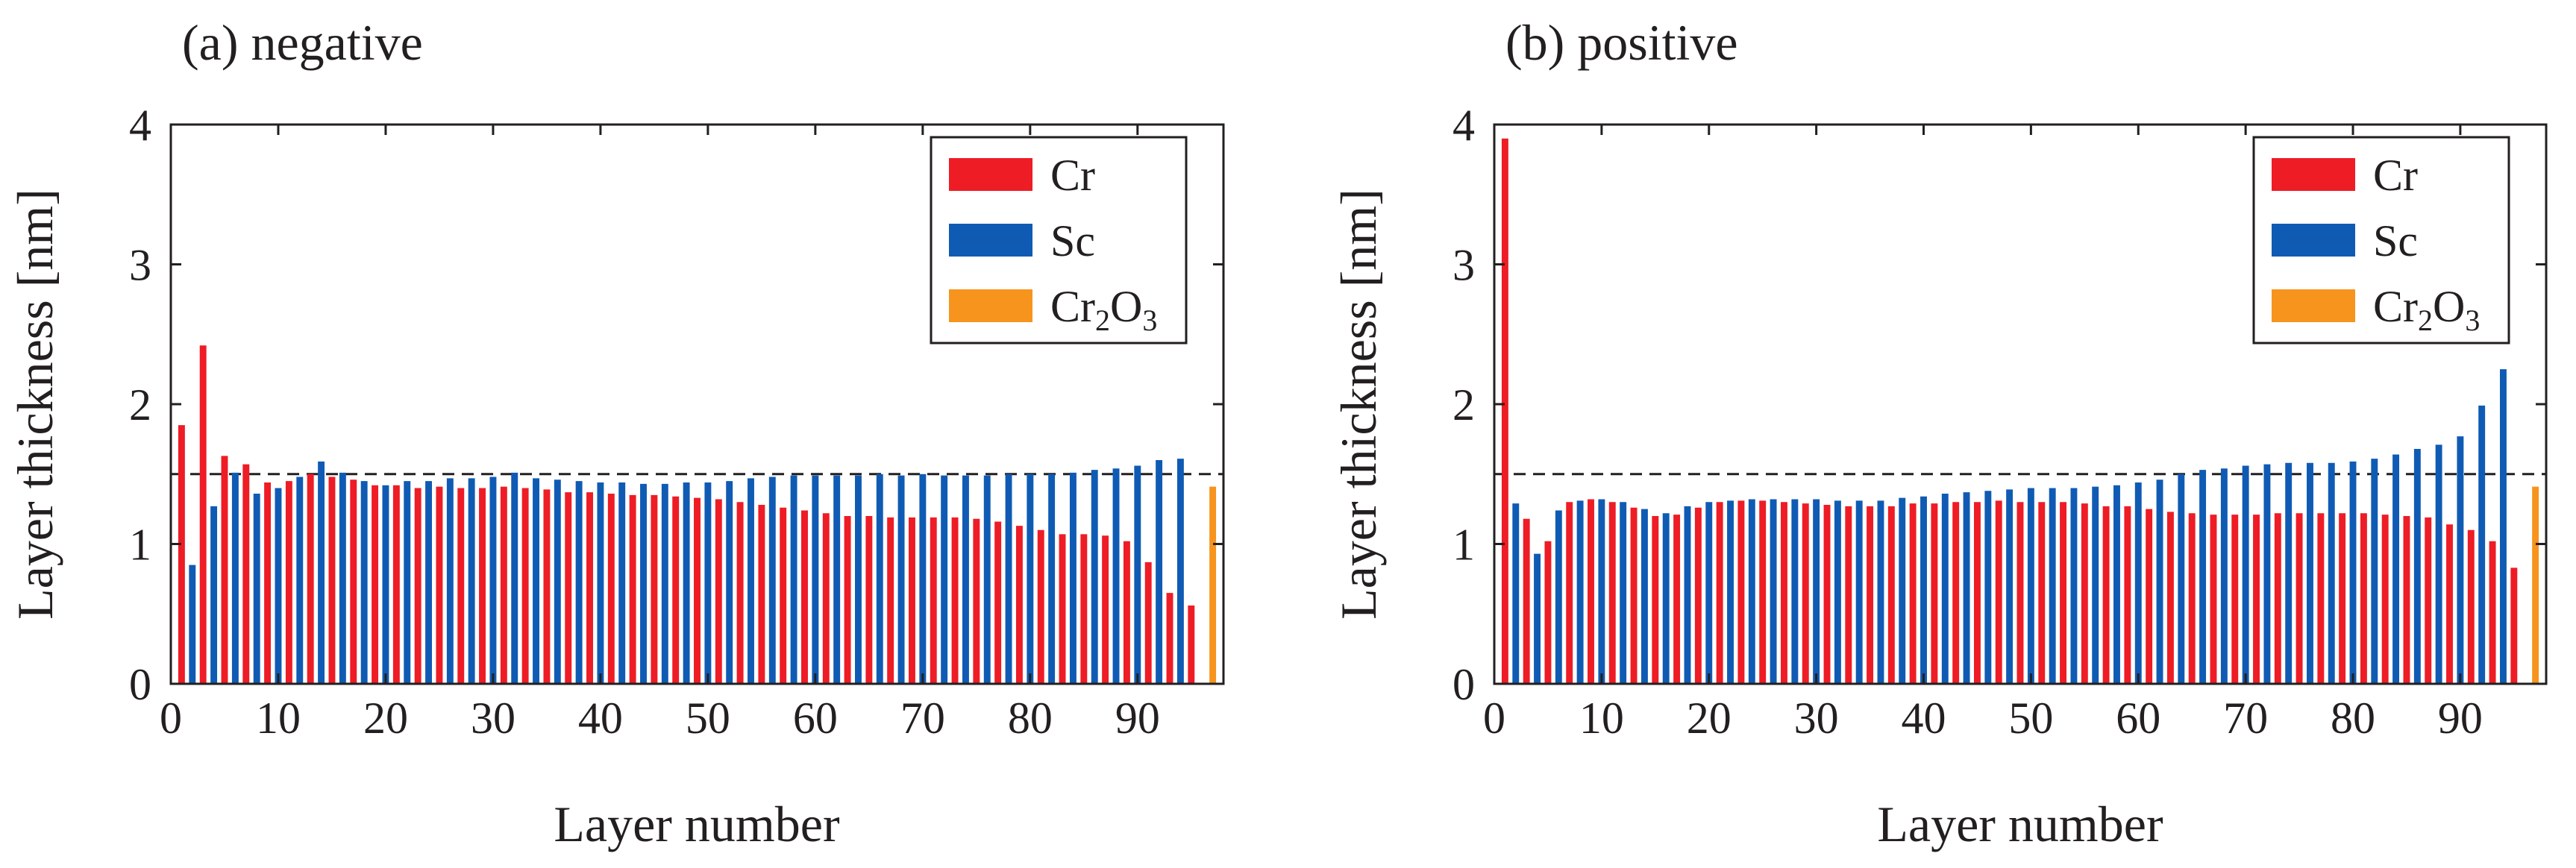  What do you see at coordinates (2138, 718) in the screenshot?
I see `x-tick-label: 60` at bounding box center [2138, 718].